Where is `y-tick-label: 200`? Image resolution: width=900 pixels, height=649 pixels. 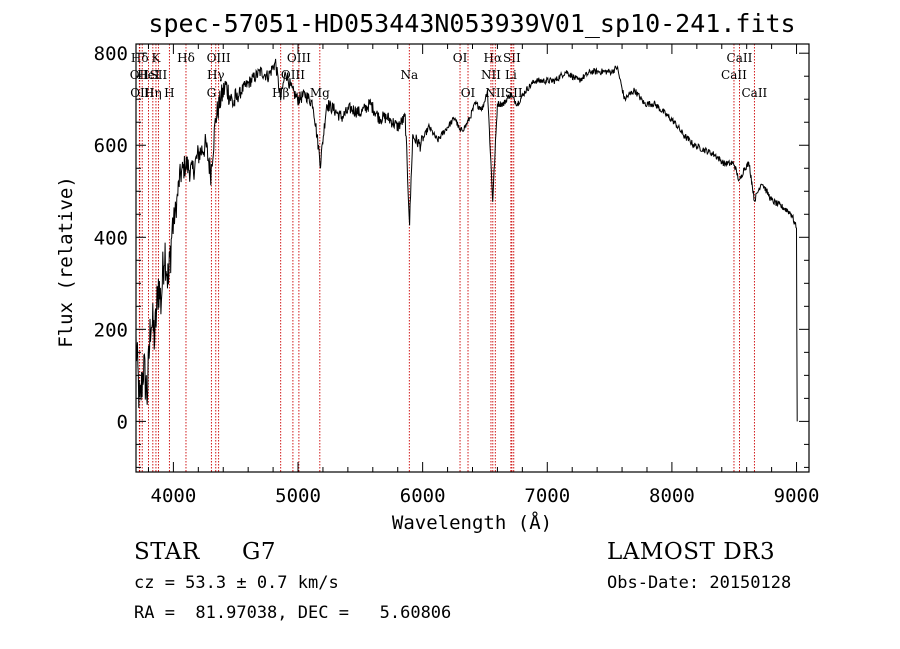
y-tick-label: 200 is located at coordinates (111, 330).